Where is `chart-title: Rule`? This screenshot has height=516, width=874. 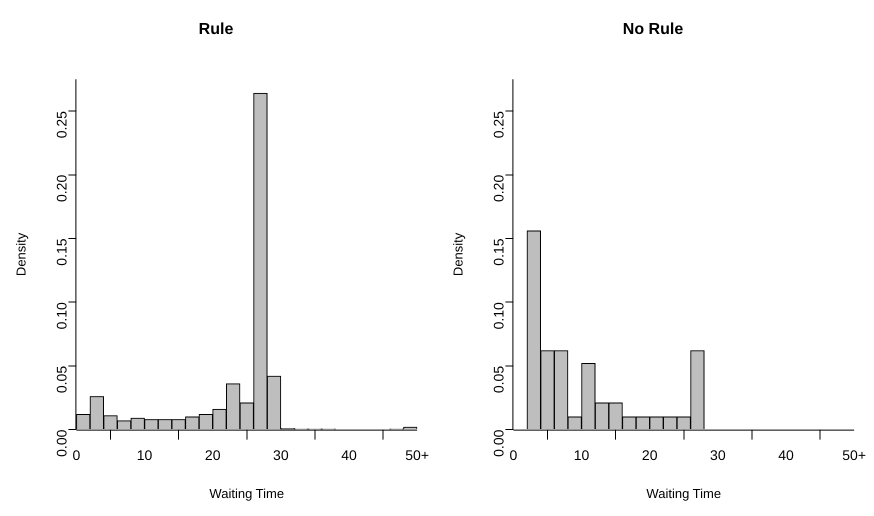
chart-title: Rule is located at coordinates (216, 29).